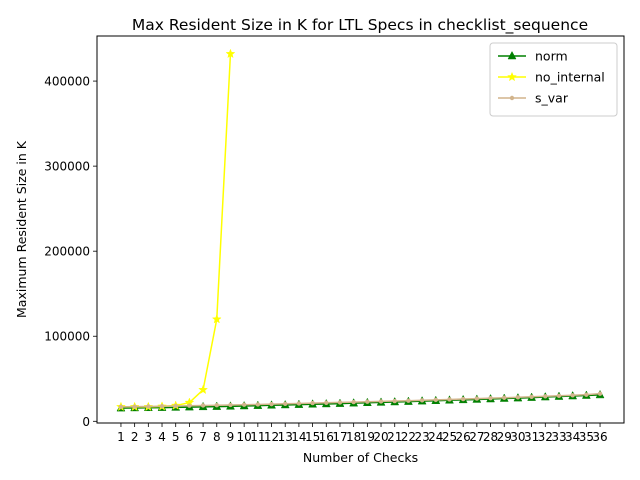  I want to click on x-tick-label: 9, so click(231, 437).